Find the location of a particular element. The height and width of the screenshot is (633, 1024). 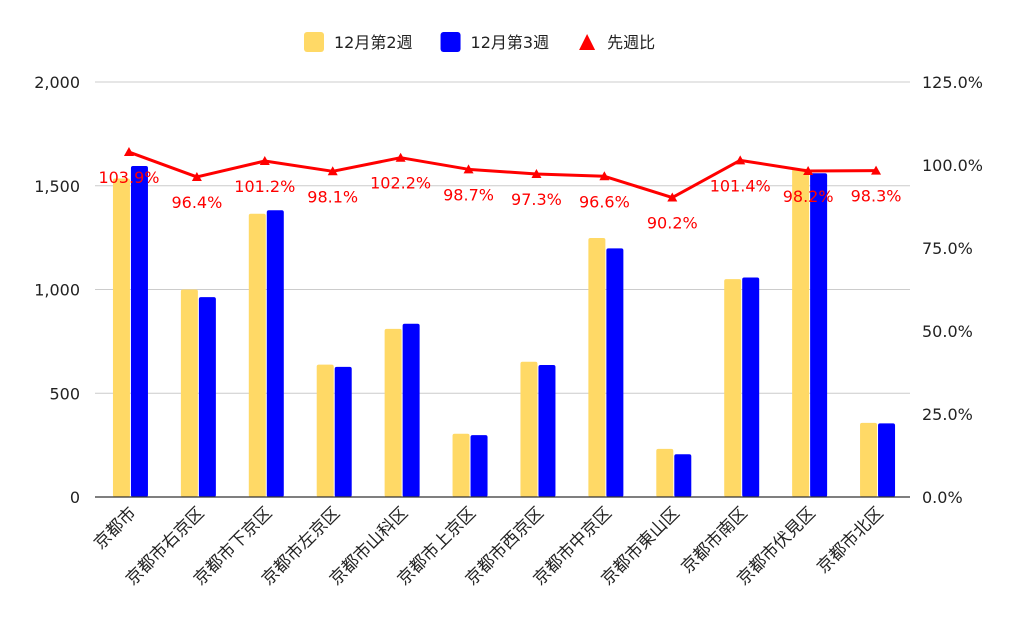

legend-marker is located at coordinates (587, 42).